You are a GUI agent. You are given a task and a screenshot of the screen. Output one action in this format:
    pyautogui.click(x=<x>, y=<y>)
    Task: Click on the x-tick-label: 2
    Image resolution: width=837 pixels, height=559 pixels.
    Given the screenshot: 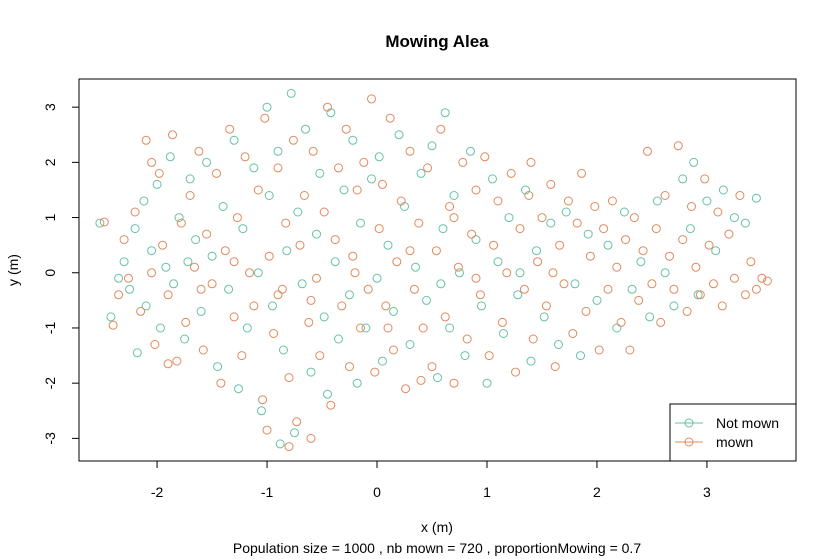 What is the action you would take?
    pyautogui.click(x=597, y=492)
    